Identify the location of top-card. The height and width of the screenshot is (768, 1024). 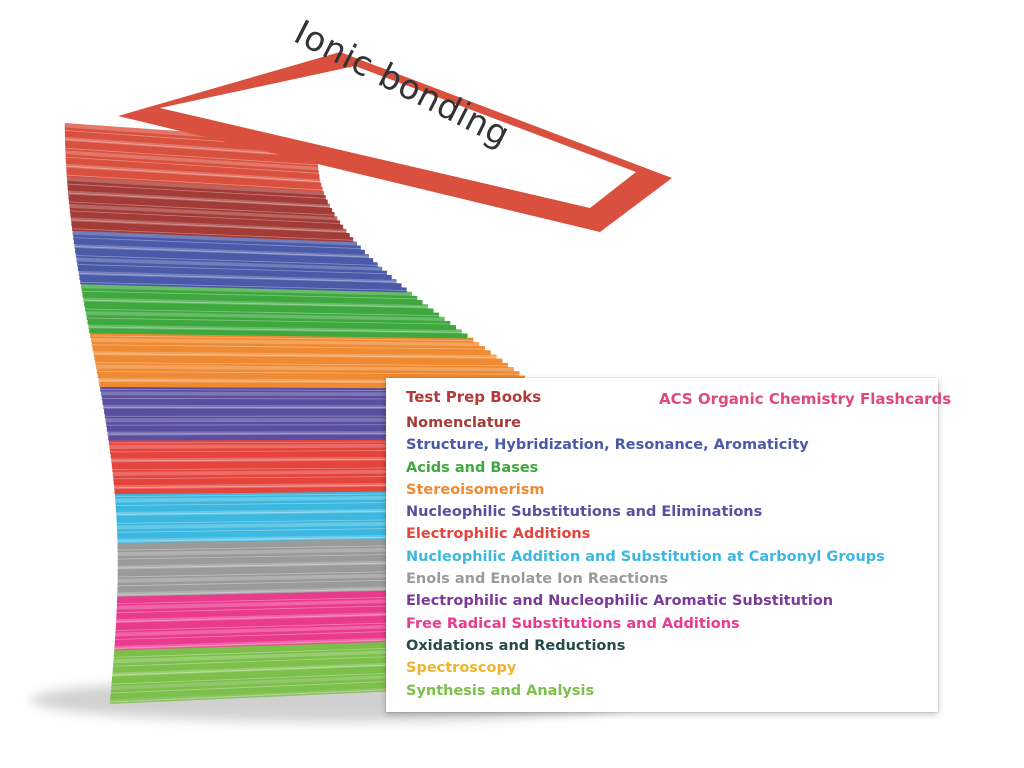
(395, 142).